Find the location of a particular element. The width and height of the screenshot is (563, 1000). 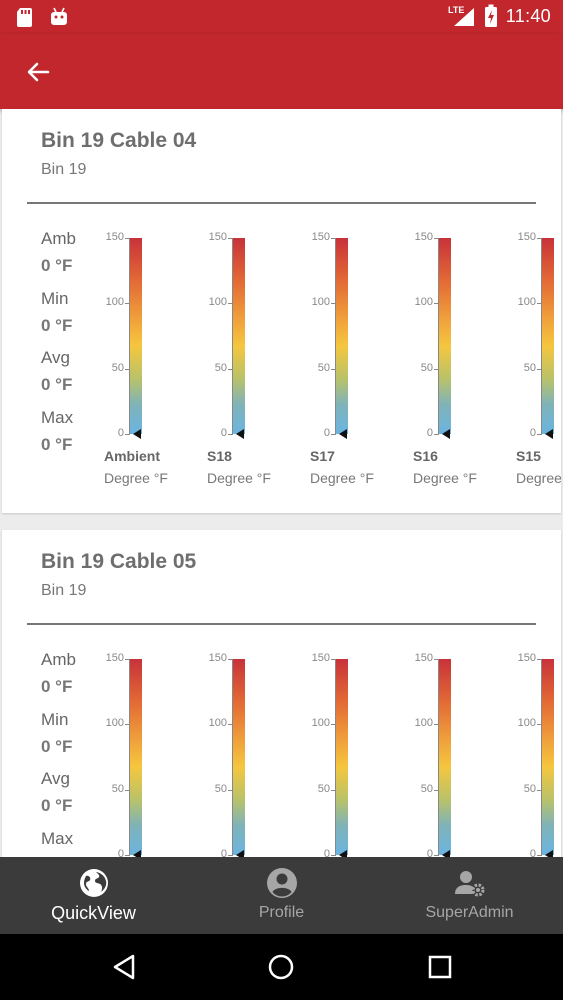

back-triangle-icon is located at coordinates (124, 967).